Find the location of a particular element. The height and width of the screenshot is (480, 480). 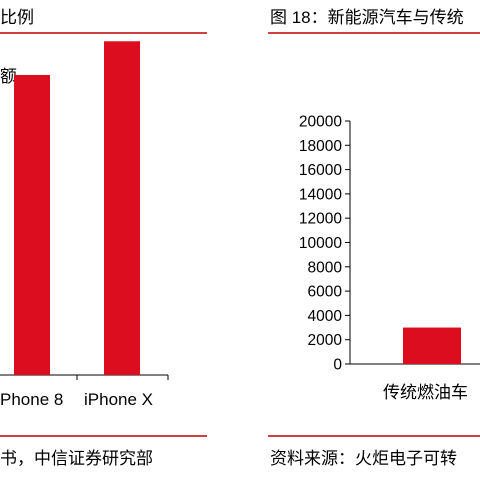

left-y-axis-label: 额 is located at coordinates (8, 76).